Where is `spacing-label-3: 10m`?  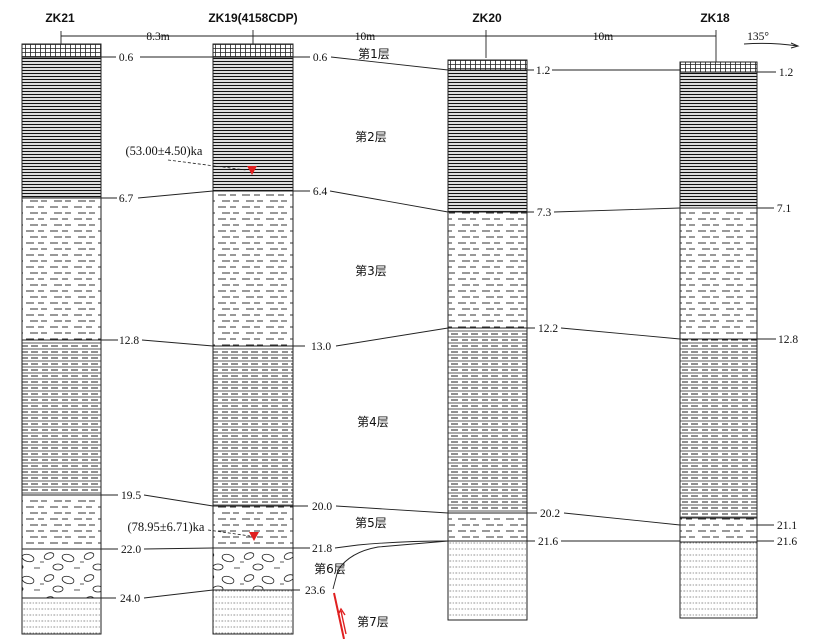 spacing-label-3: 10m is located at coordinates (603, 37).